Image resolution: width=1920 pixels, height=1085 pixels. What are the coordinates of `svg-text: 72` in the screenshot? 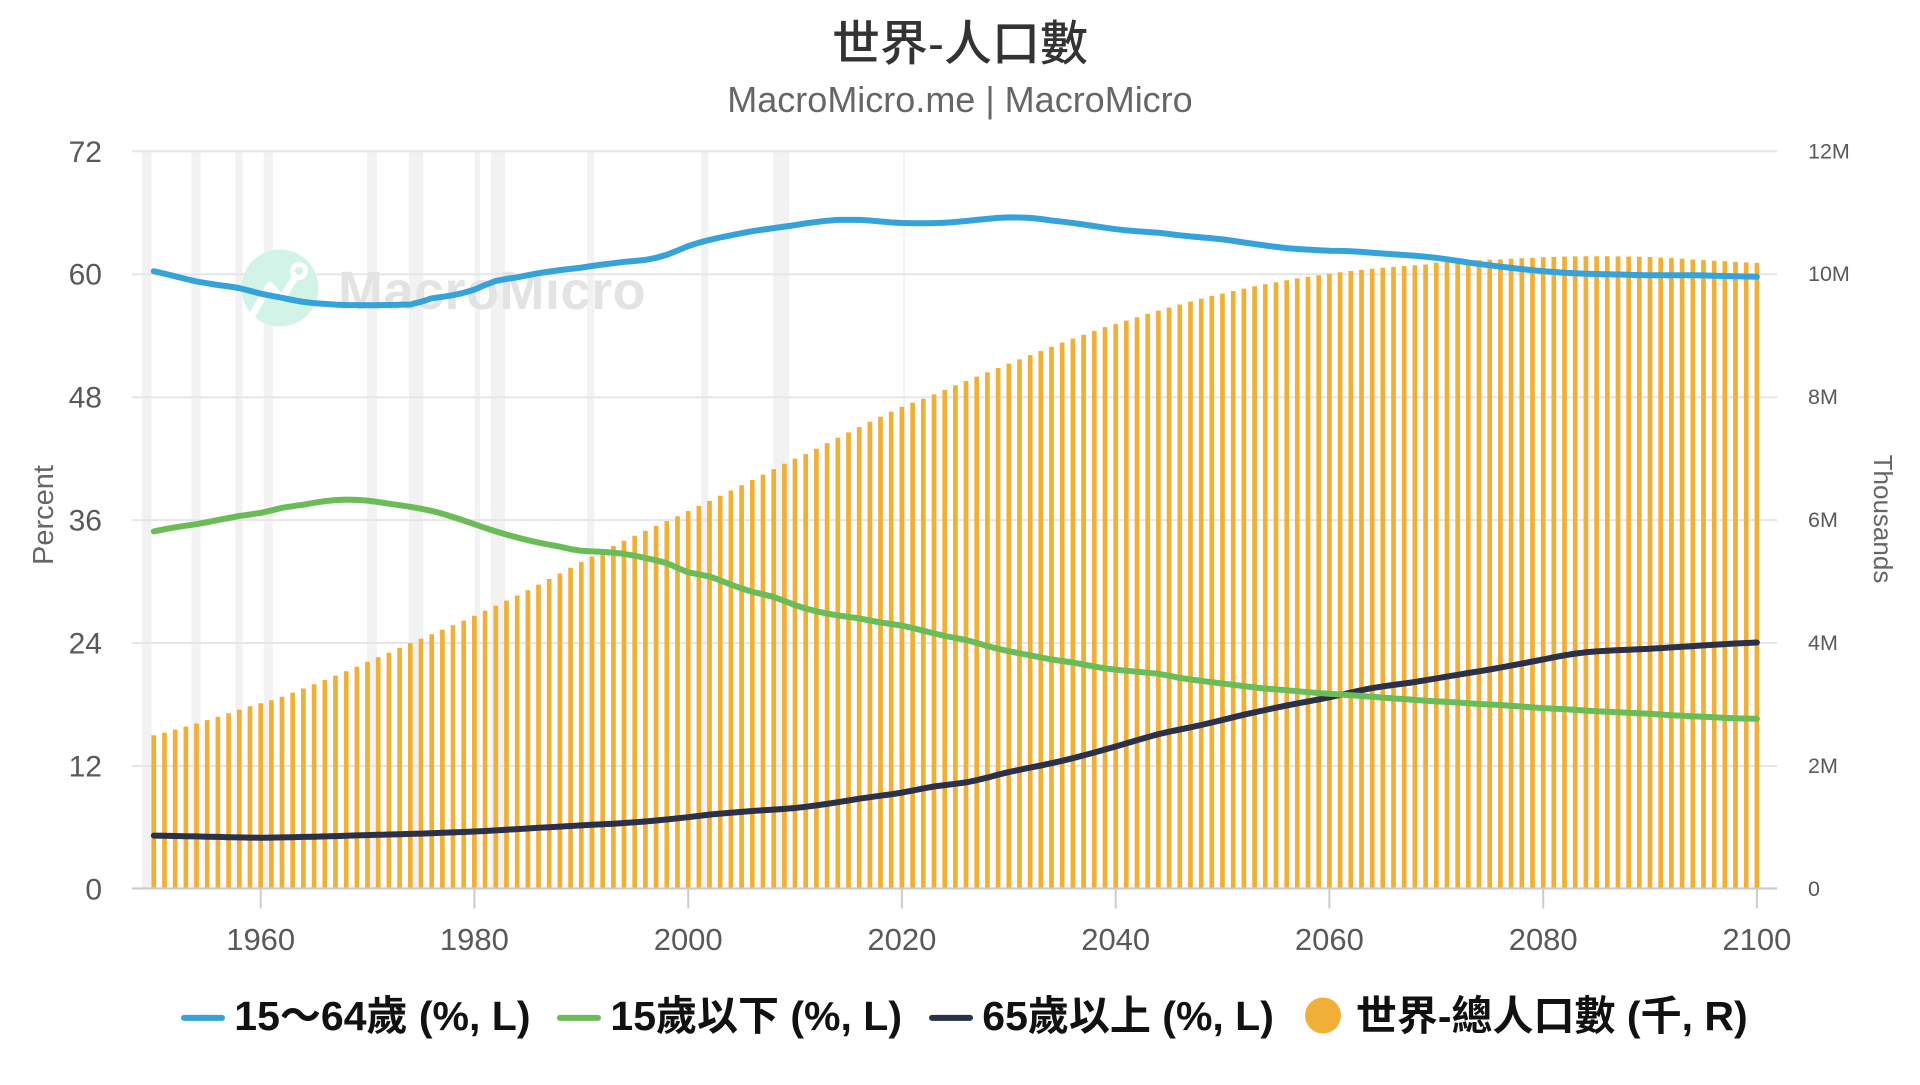 It's located at (85, 152).